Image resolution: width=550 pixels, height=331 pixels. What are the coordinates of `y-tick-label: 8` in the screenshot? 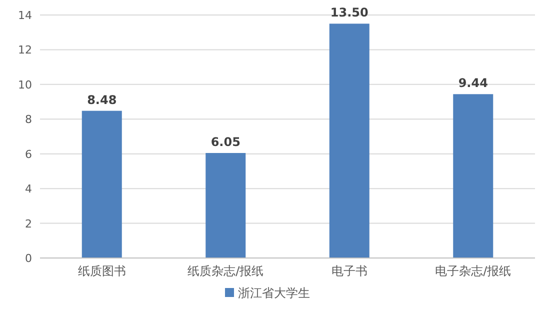 It's located at (28, 119).